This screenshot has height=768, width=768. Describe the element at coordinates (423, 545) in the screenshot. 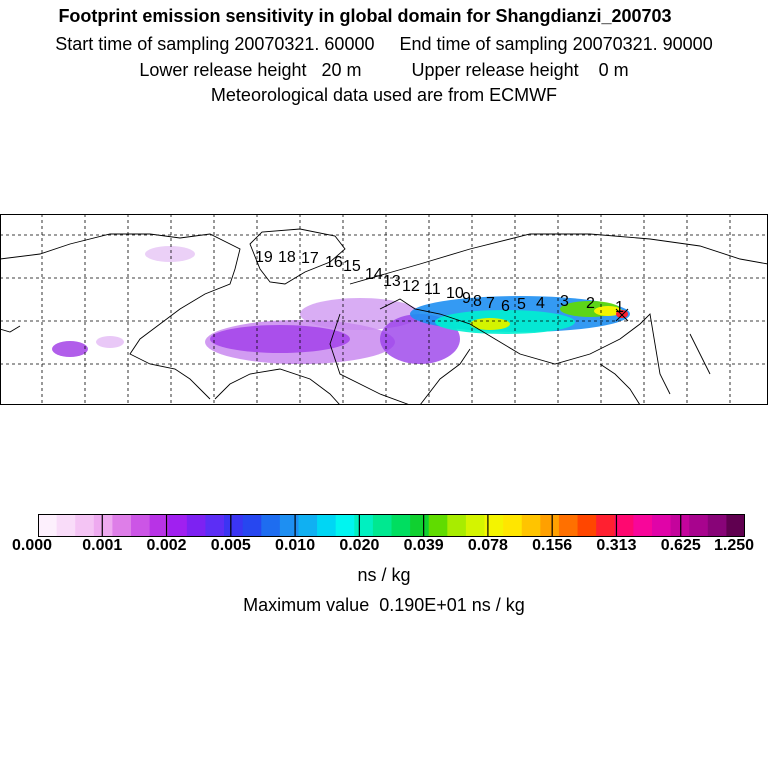

I see `colorbar-tick-label: 0.039` at that location.